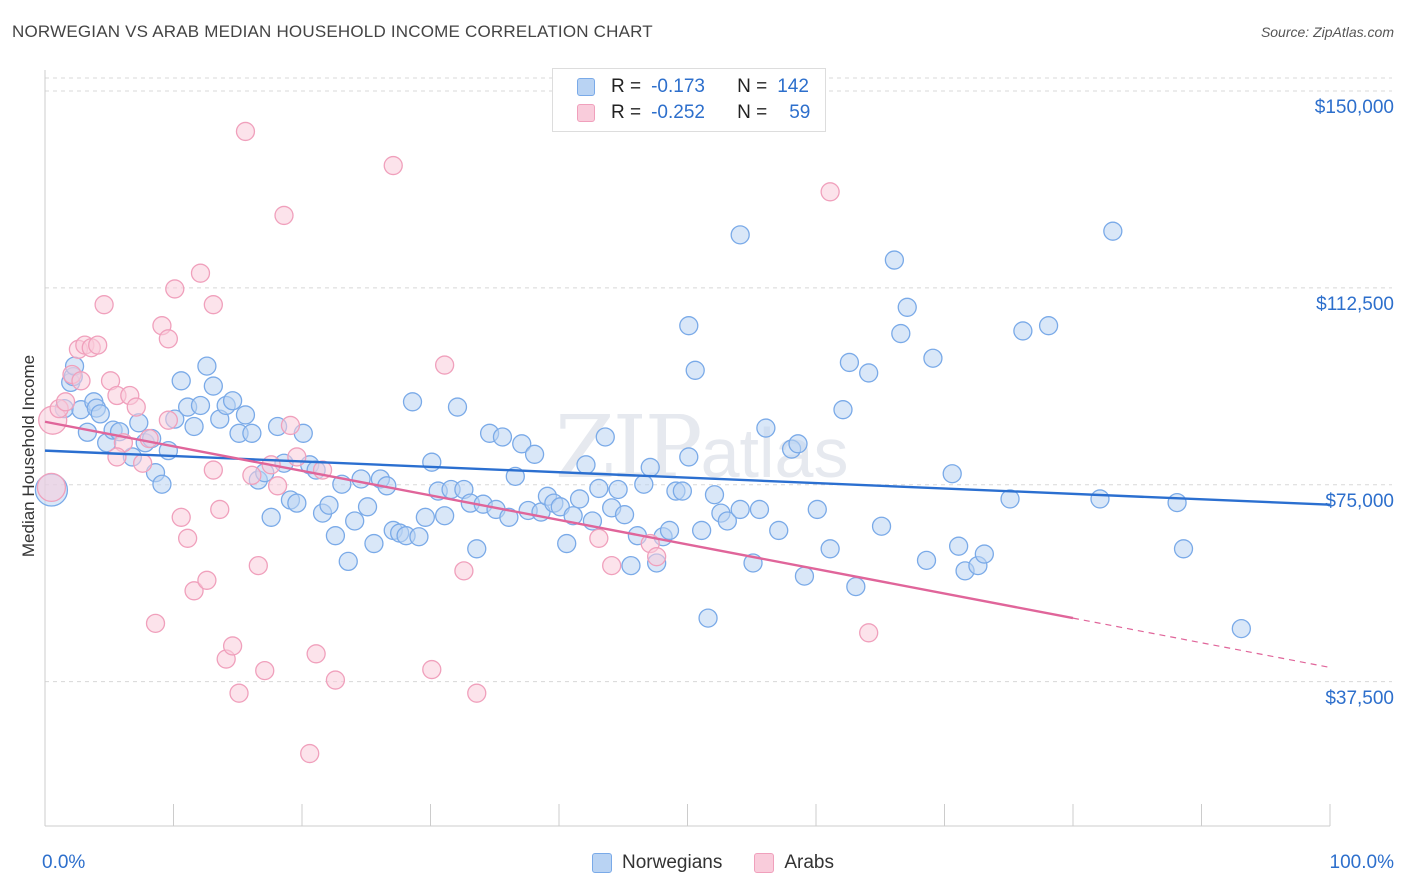 Image resolution: width=1406 pixels, height=892 pixels. What do you see at coordinates (693, 113) in the screenshot?
I see `legend-row-arabs: R = -0.252 N = 59` at bounding box center [693, 113].